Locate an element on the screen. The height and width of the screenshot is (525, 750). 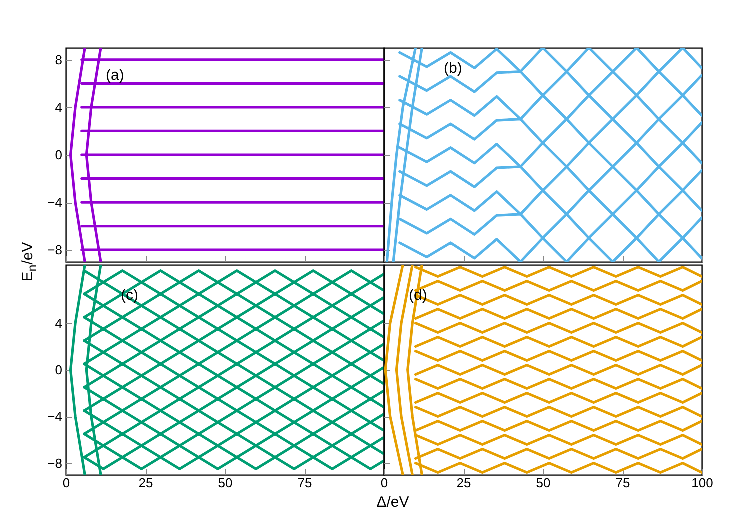
annotation: (b) is located at coordinates (453, 68).